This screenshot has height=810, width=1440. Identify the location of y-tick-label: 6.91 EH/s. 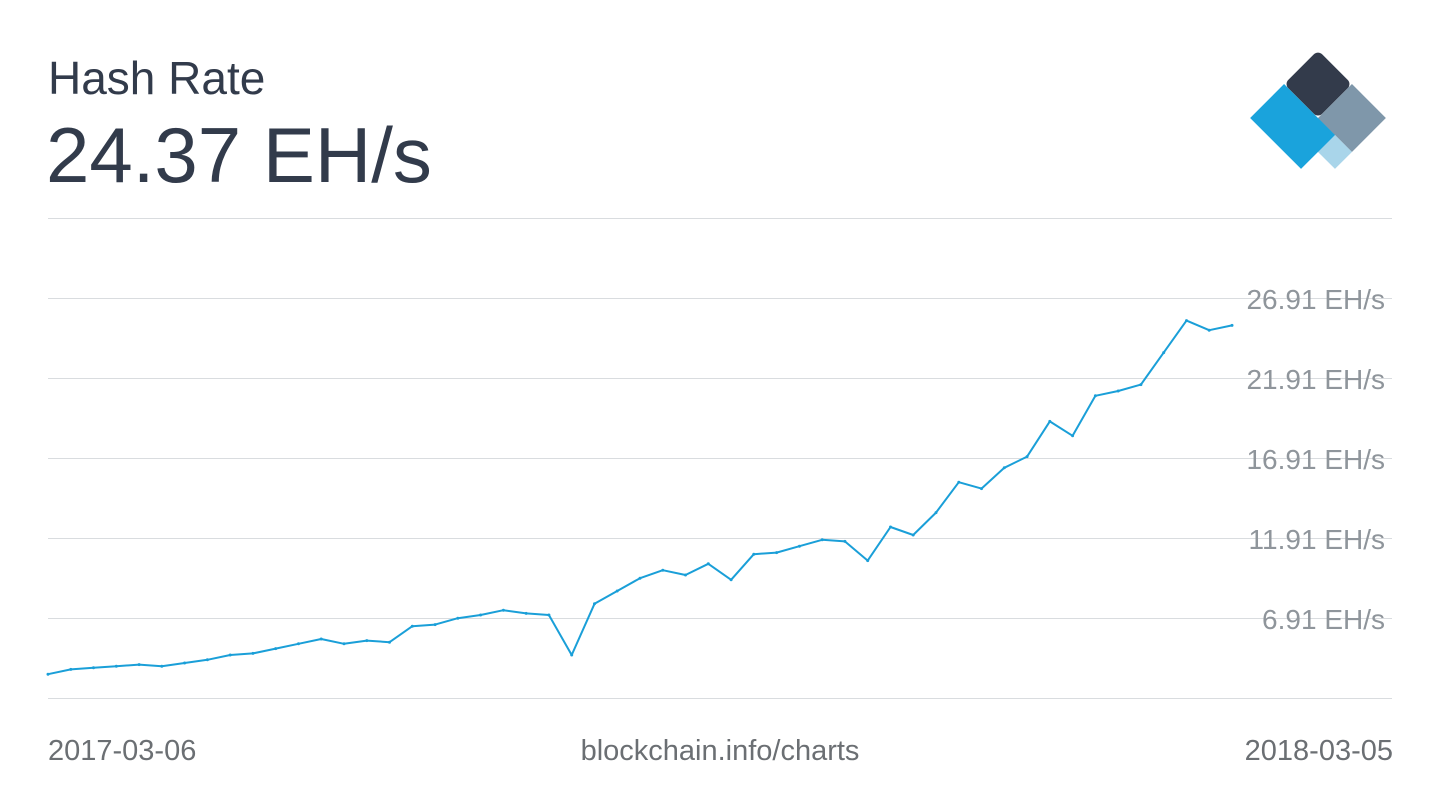
(1323, 619).